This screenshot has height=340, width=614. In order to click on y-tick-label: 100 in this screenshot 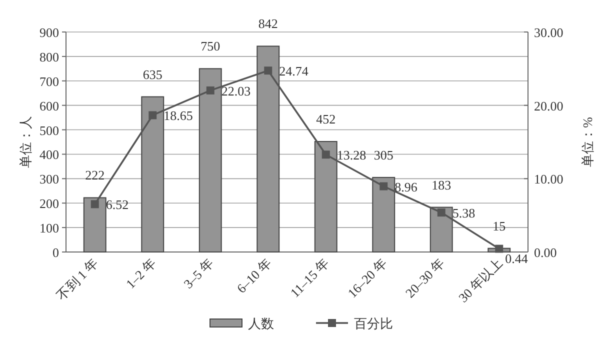, I will do `click(49, 228)`.